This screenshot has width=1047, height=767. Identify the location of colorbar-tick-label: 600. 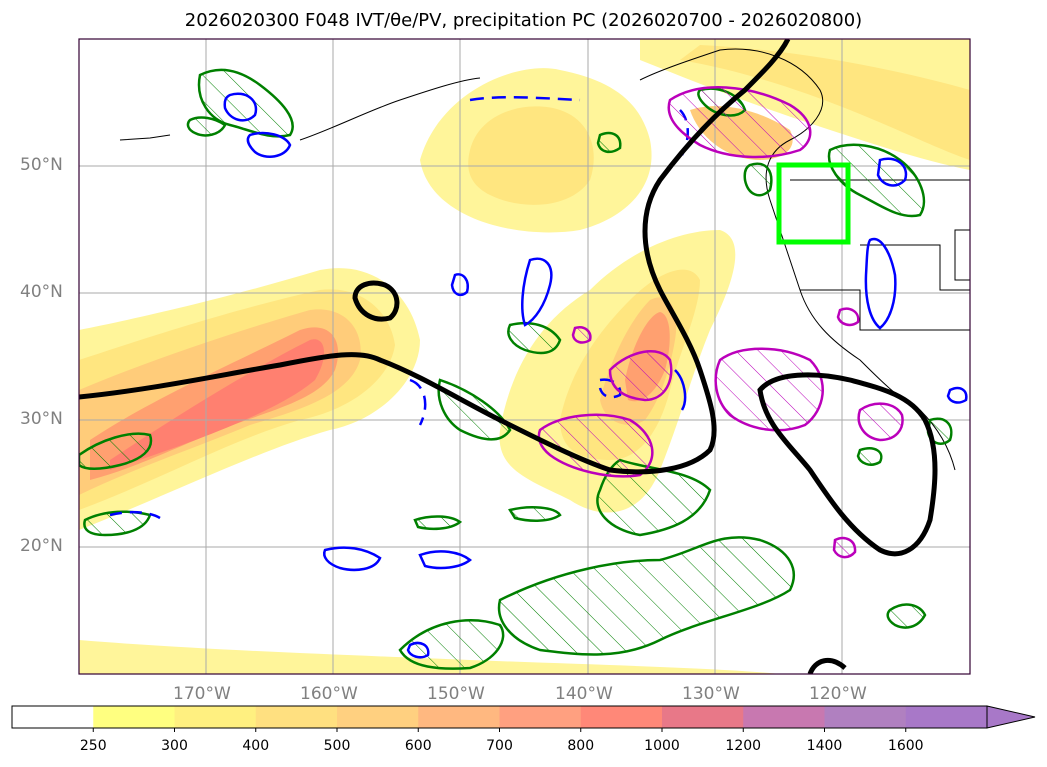
(418, 746).